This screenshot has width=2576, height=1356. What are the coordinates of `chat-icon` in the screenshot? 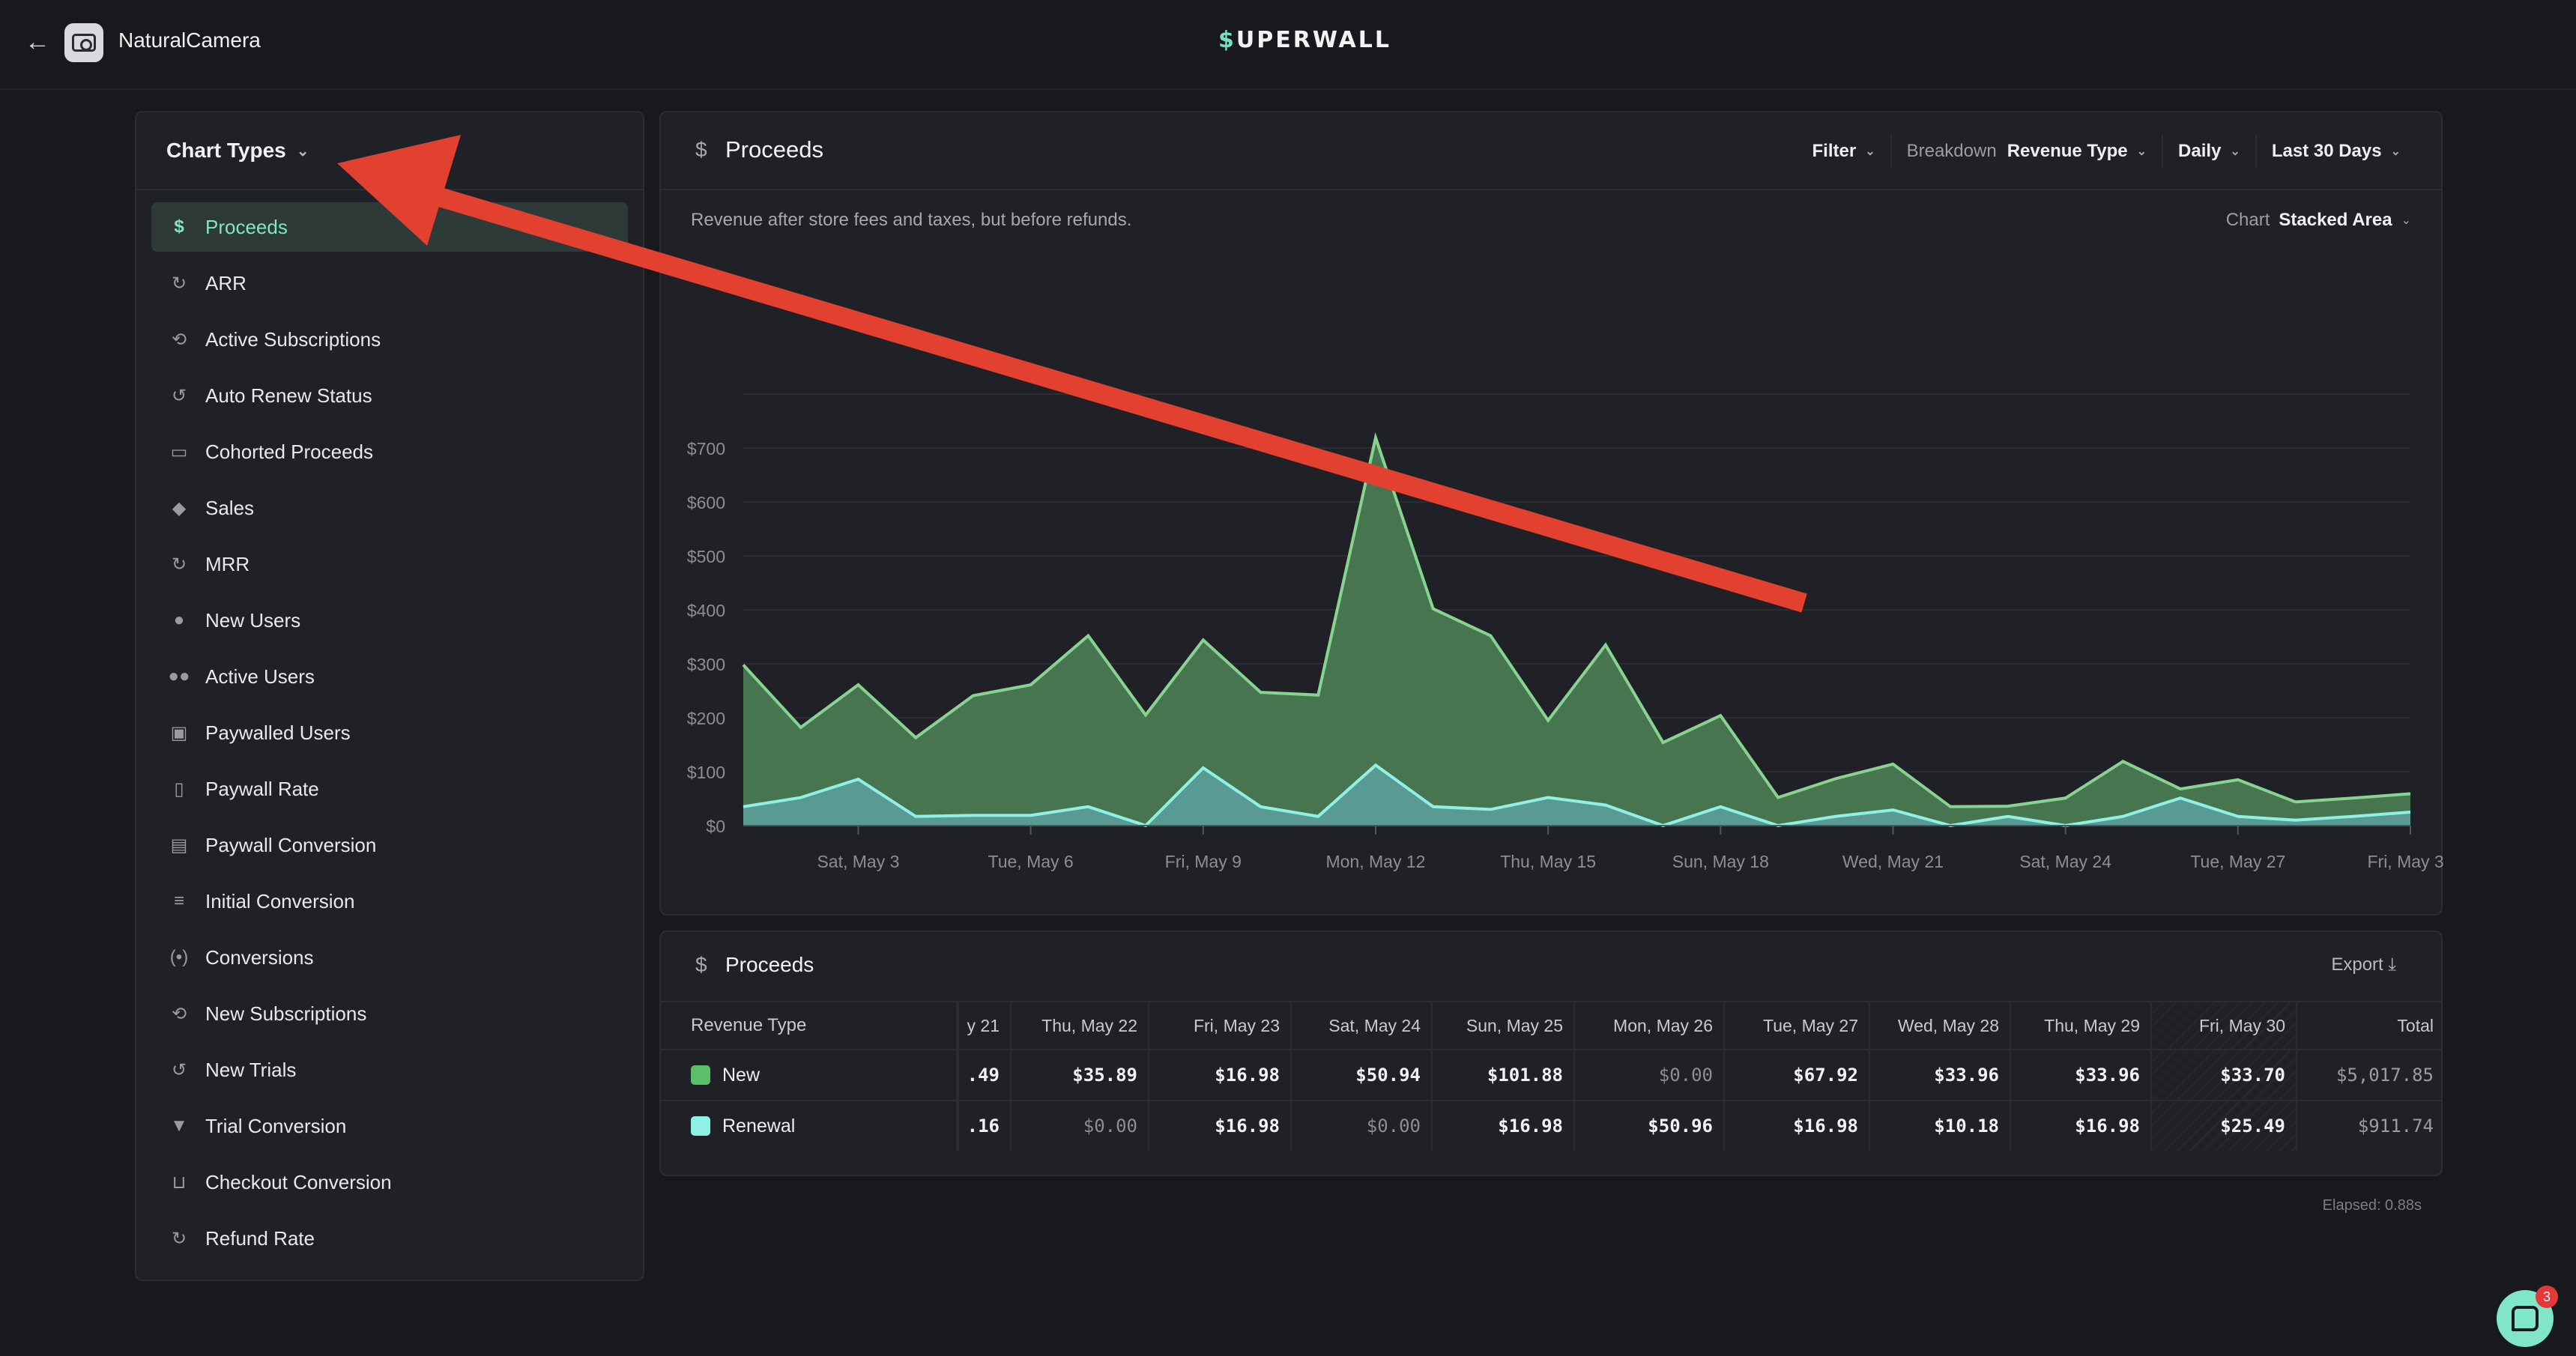 It's located at (2525, 1318).